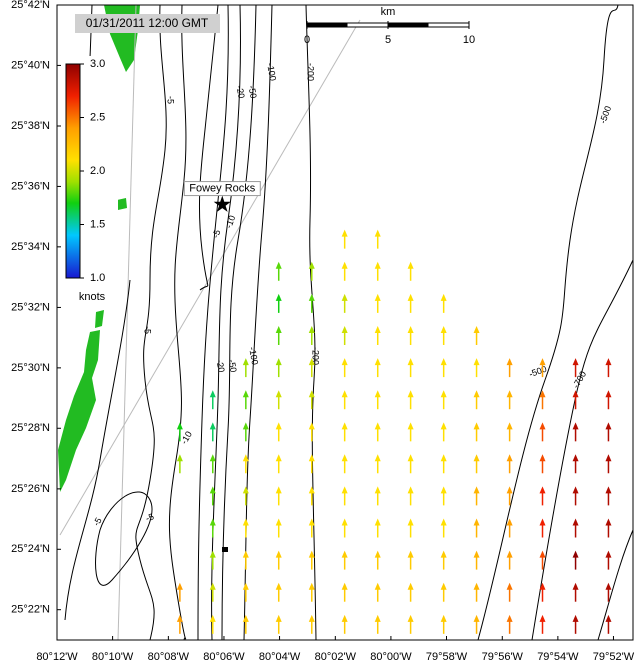 The height and width of the screenshot is (668, 641). Describe the element at coordinates (233, 366) in the screenshot. I see `contour-label: -50` at that location.